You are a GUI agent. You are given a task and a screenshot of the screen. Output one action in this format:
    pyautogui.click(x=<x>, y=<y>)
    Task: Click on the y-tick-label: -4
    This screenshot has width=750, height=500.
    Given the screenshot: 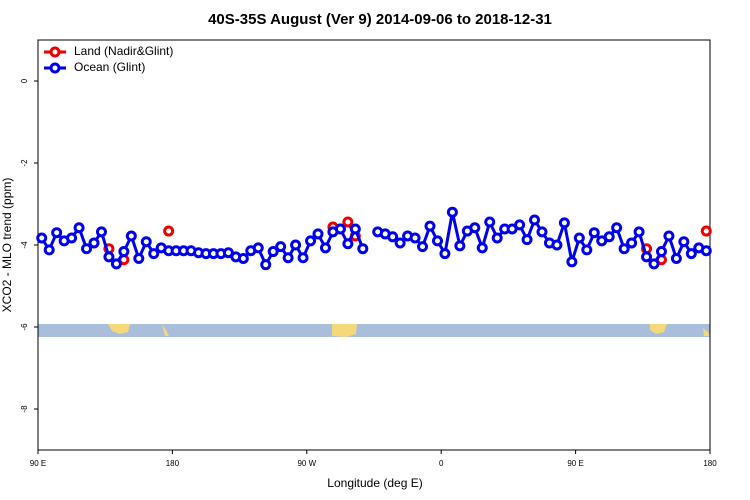 What is the action you would take?
    pyautogui.click(x=24, y=245)
    